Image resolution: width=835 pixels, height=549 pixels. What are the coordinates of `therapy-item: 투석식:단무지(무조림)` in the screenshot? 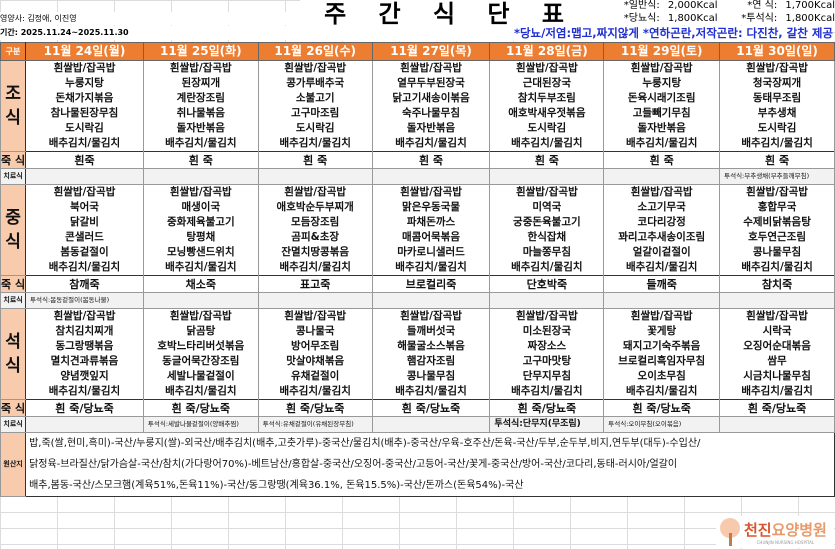 It's located at (547, 424).